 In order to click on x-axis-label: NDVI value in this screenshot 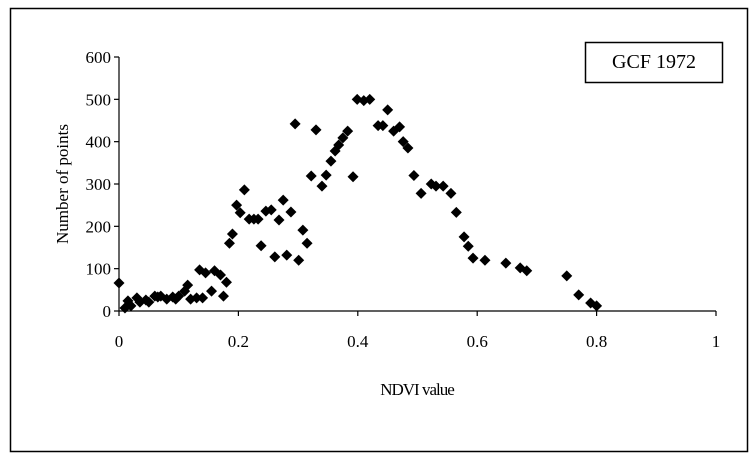, I will do `click(417, 389)`.